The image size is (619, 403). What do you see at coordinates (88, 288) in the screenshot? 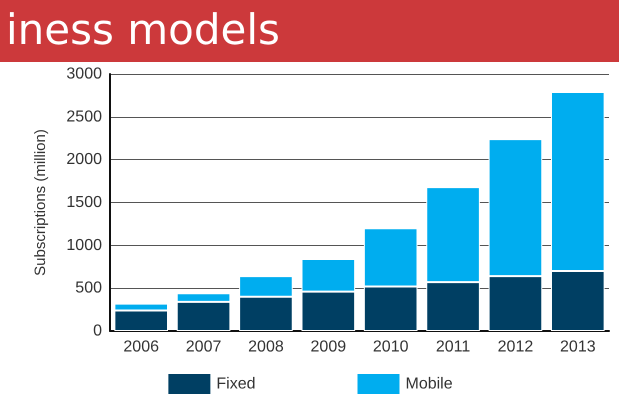
I see `y-tick-label: 500` at bounding box center [88, 288].